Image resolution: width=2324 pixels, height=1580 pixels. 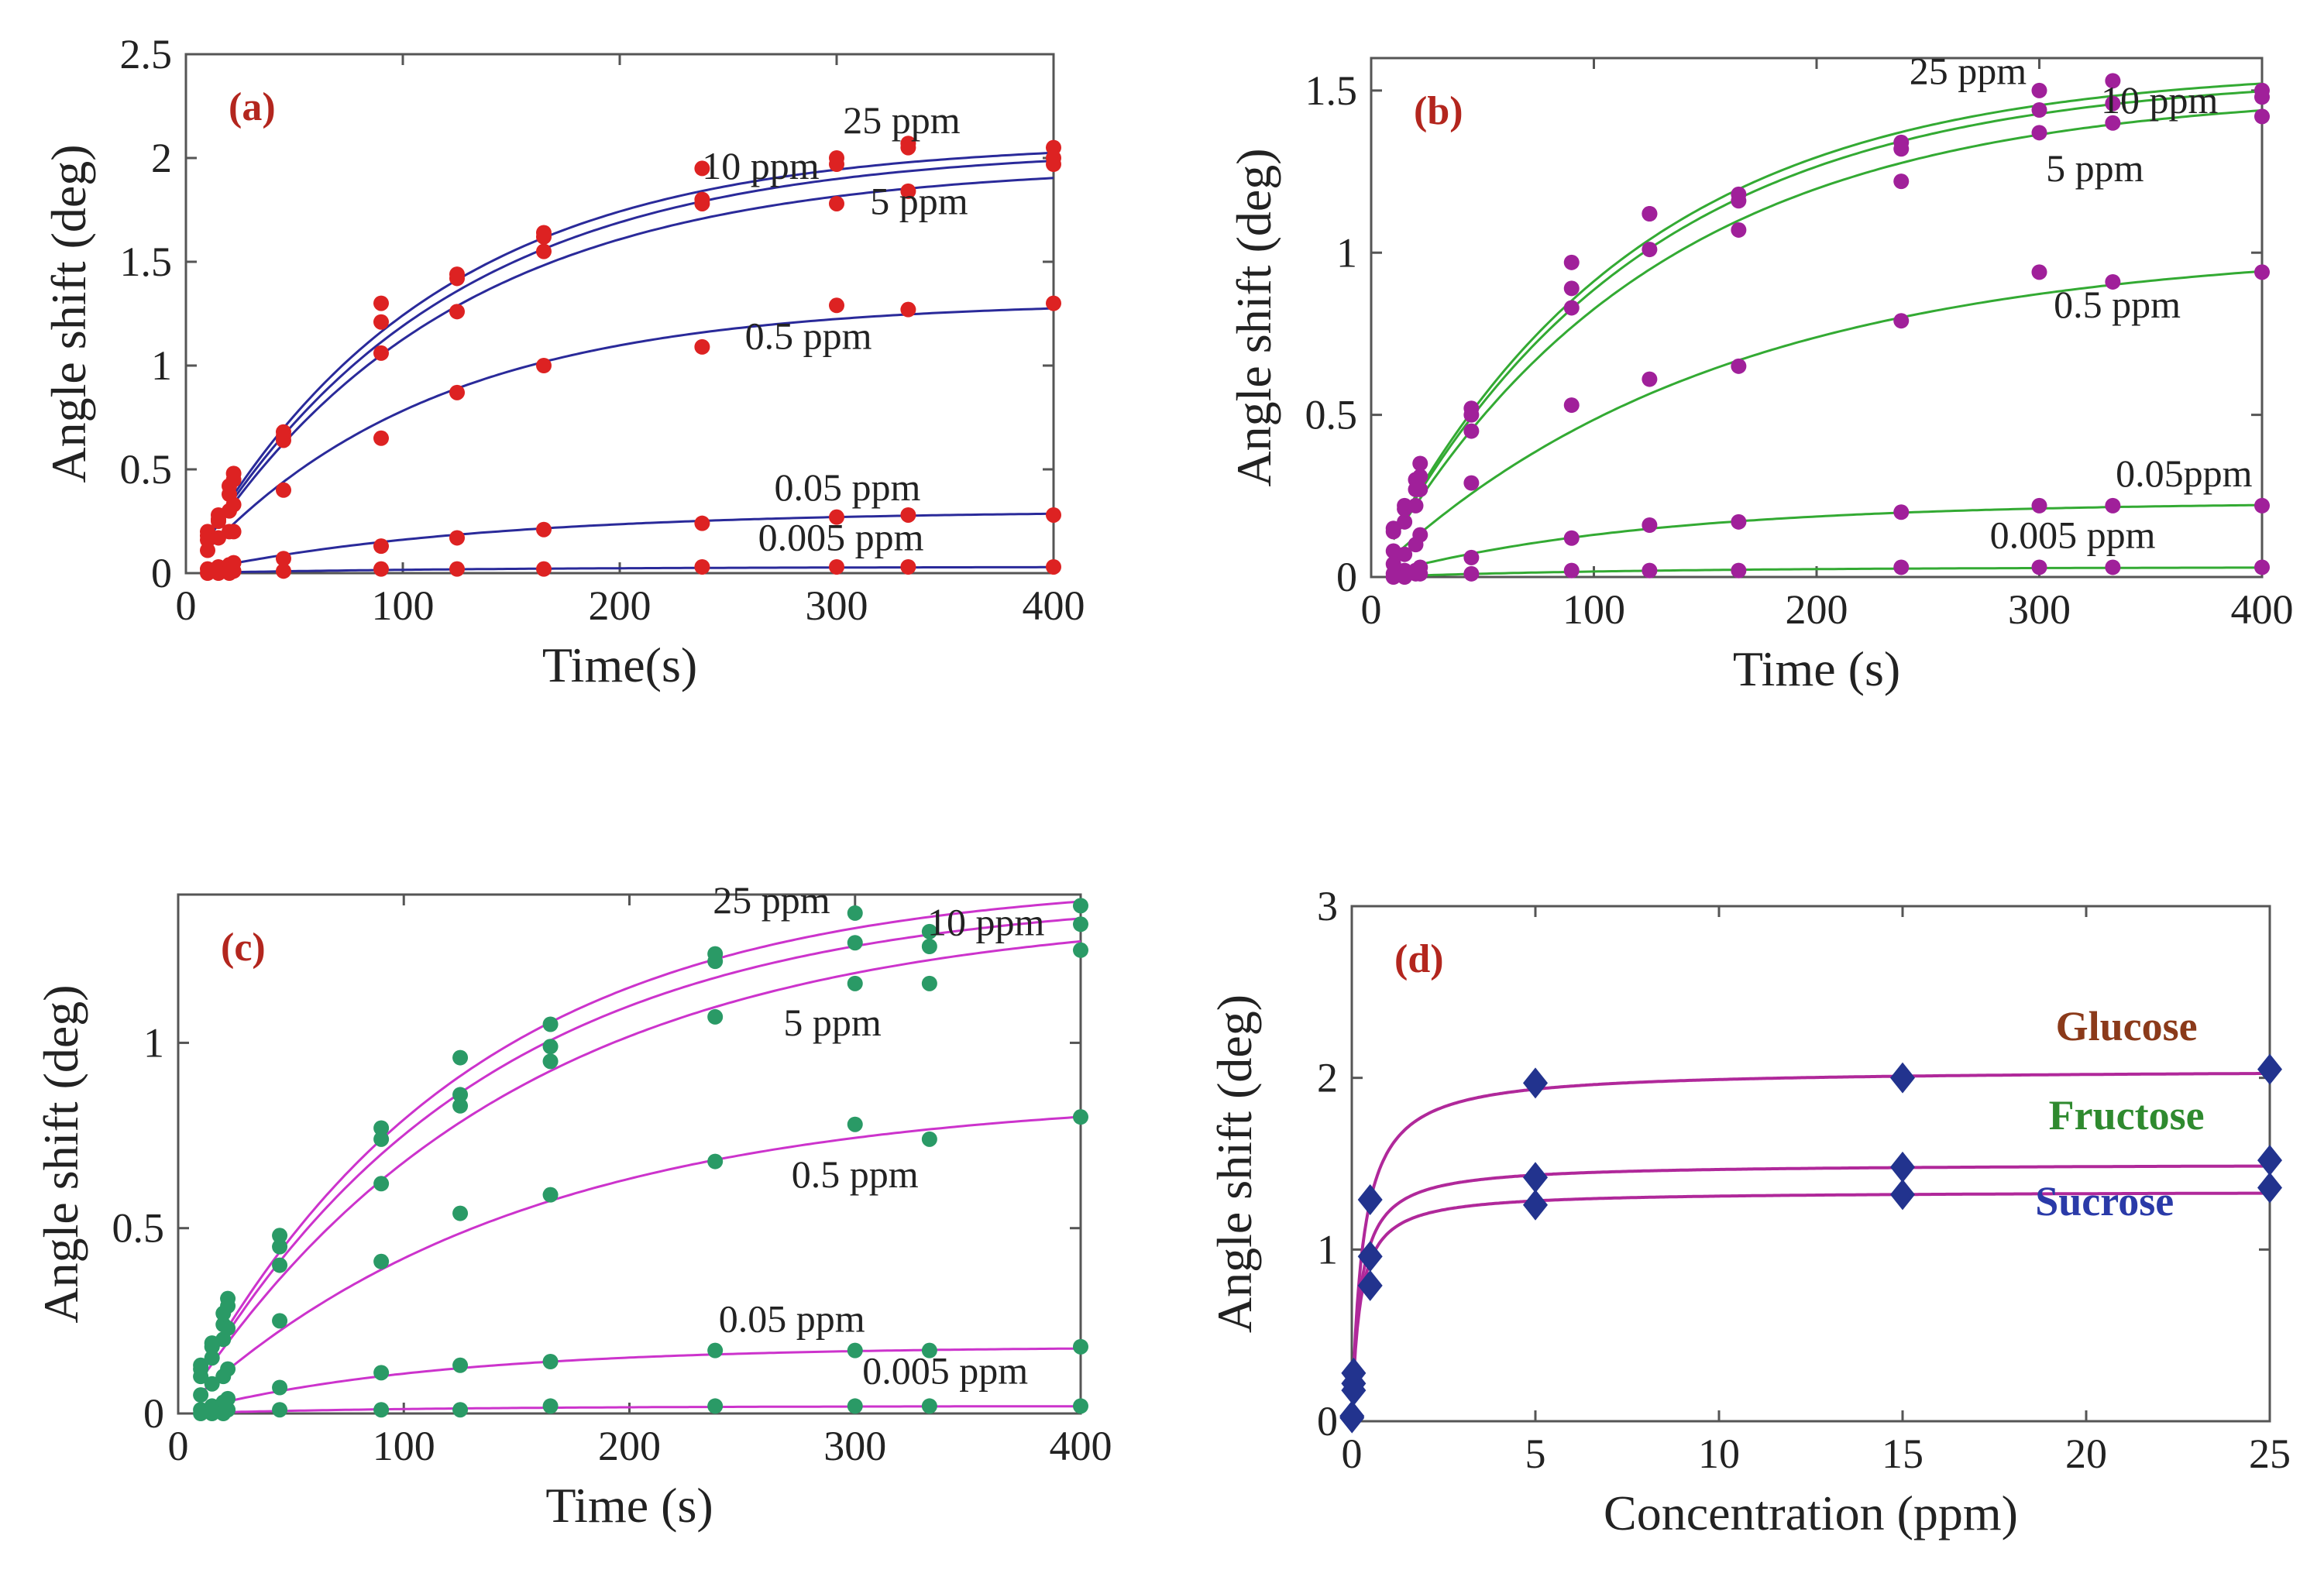 What do you see at coordinates (2104, 1201) in the screenshot?
I see `series-label: Sucrose` at bounding box center [2104, 1201].